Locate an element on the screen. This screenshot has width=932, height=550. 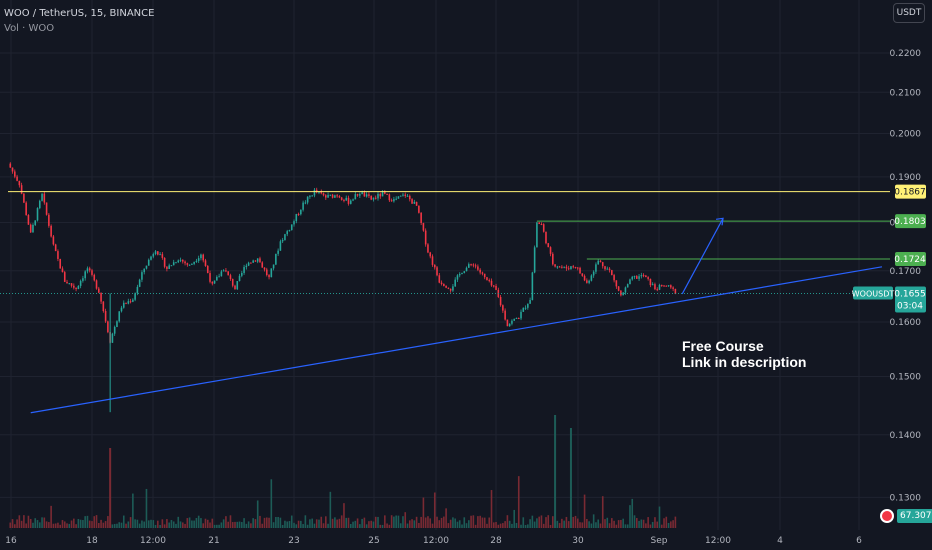
countdown-label: 03:04 is located at coordinates (910, 306).